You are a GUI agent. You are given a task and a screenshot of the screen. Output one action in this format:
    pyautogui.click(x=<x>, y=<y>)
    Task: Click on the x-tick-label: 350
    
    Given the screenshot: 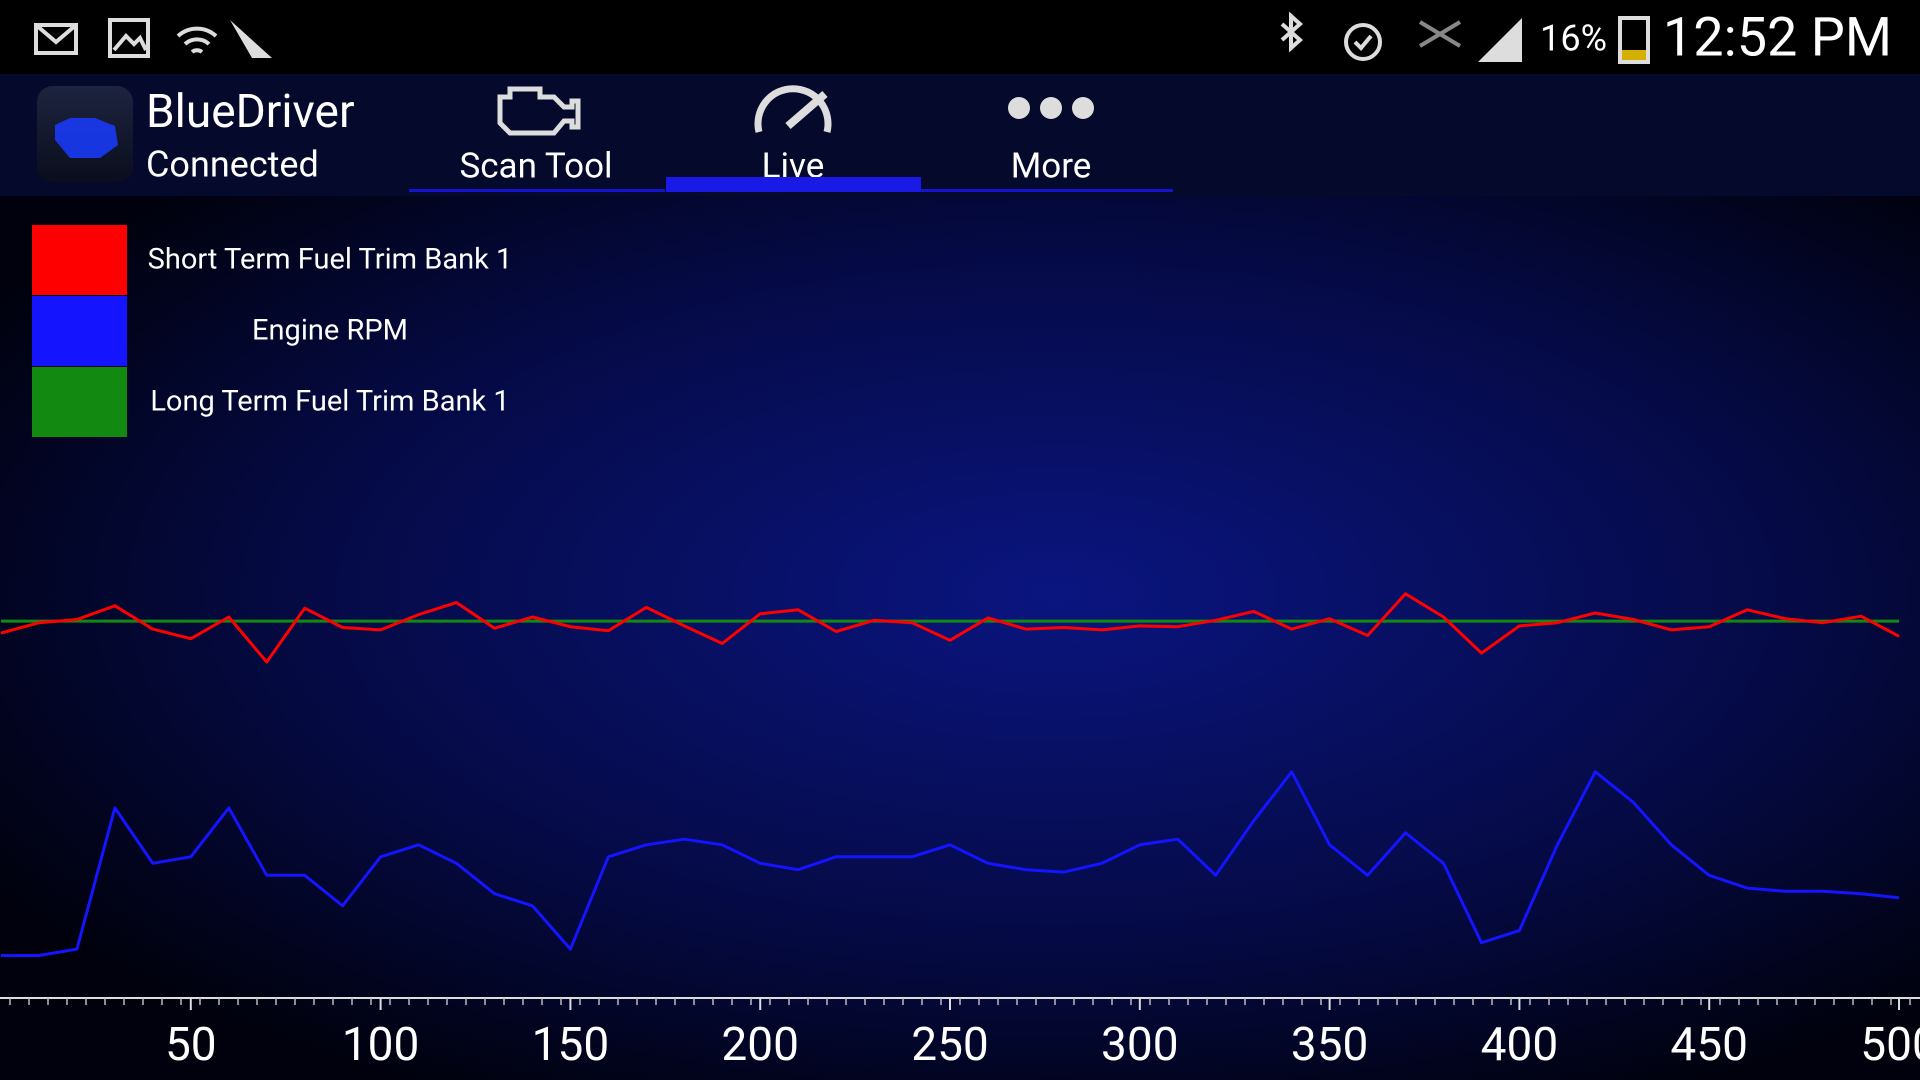 What is the action you would take?
    pyautogui.click(x=1330, y=1045)
    